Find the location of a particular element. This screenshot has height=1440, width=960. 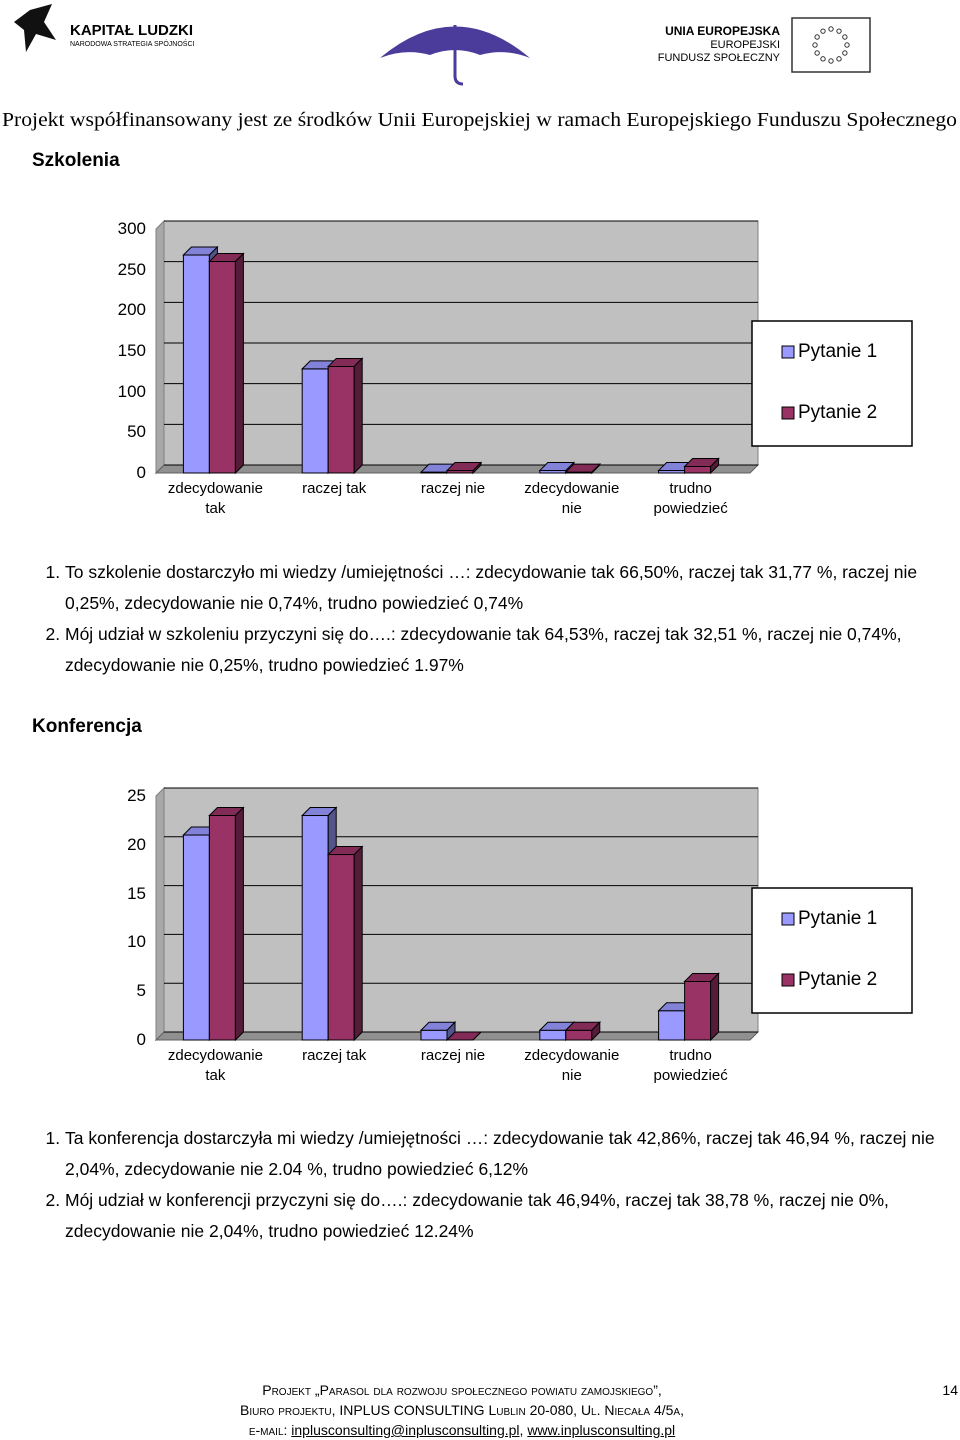

eu-line: EUROPEJSKI is located at coordinates (745, 45).